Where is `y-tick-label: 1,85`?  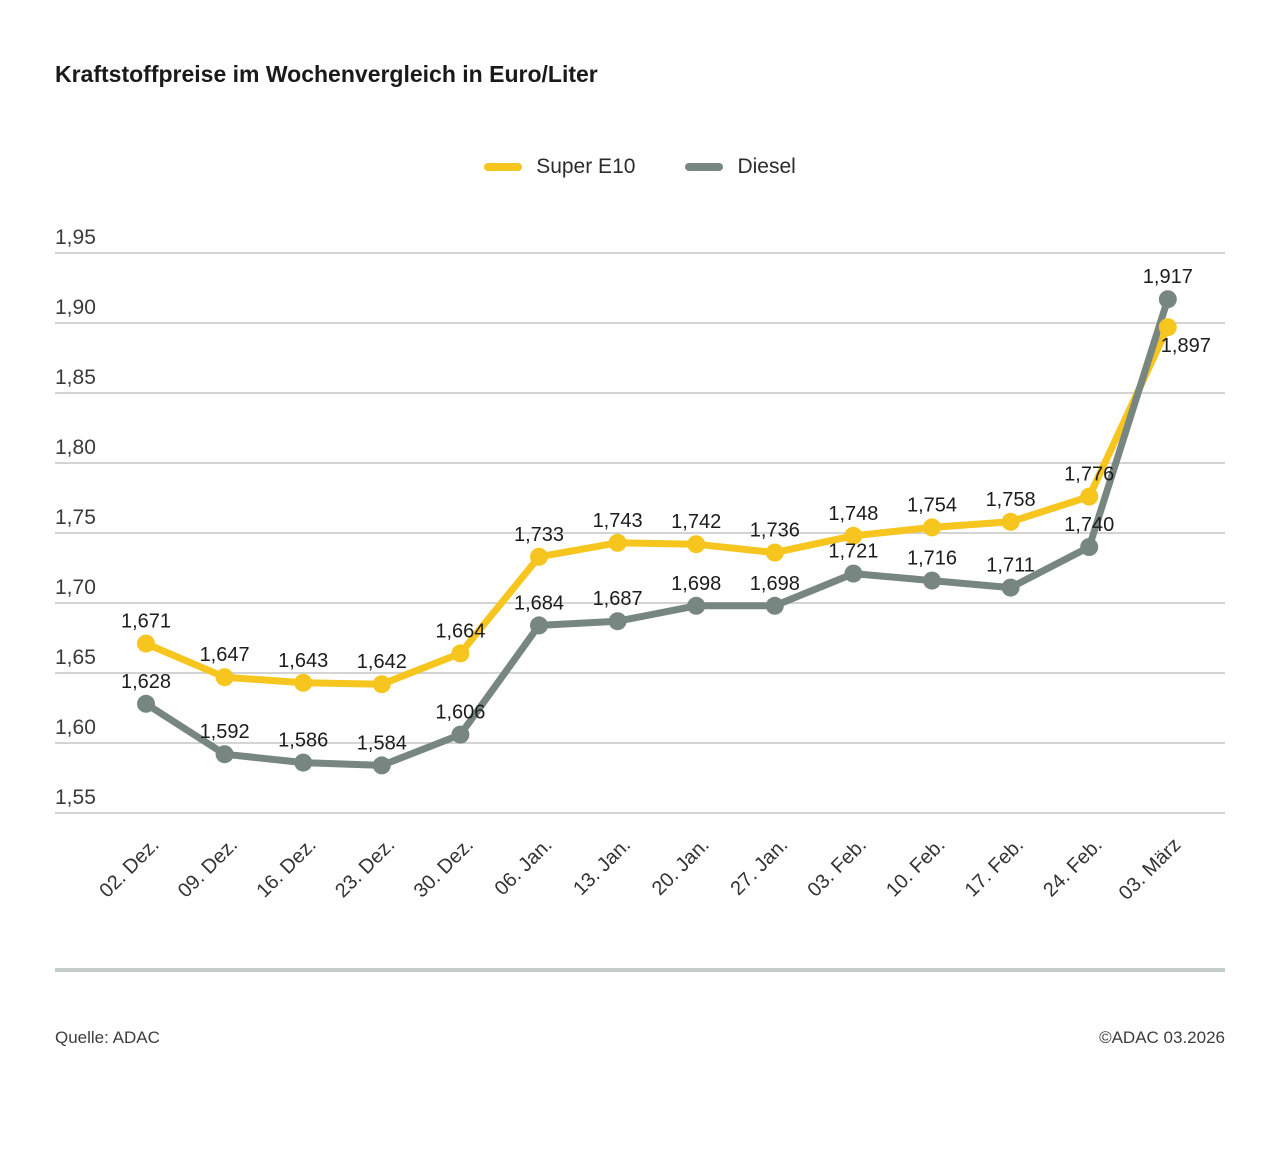 y-tick-label: 1,85 is located at coordinates (75, 377).